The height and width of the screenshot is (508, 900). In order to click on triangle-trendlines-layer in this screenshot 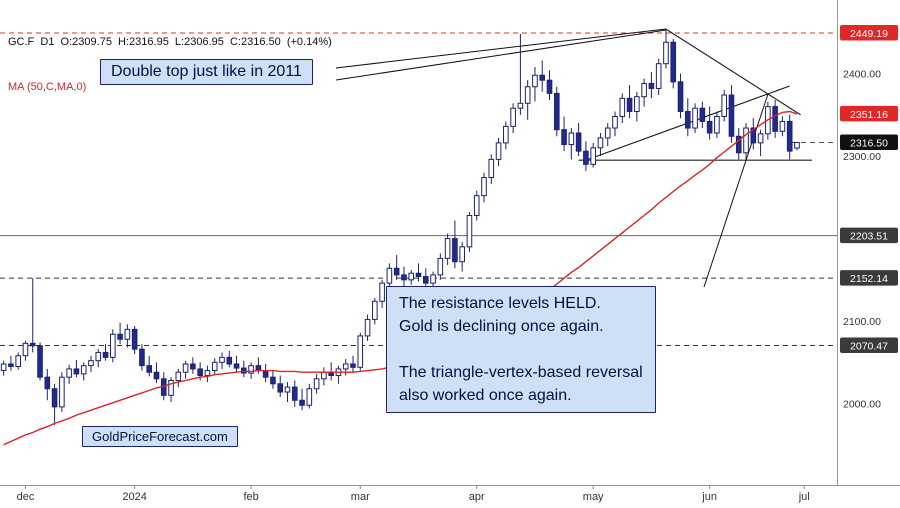, I will do `click(693, 94)`.